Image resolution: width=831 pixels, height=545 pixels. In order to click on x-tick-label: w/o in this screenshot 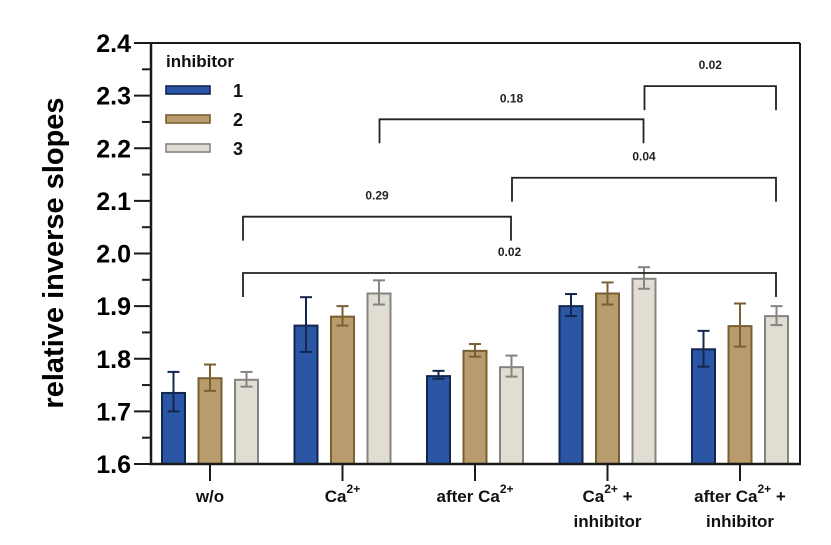, I will do `click(209, 496)`.